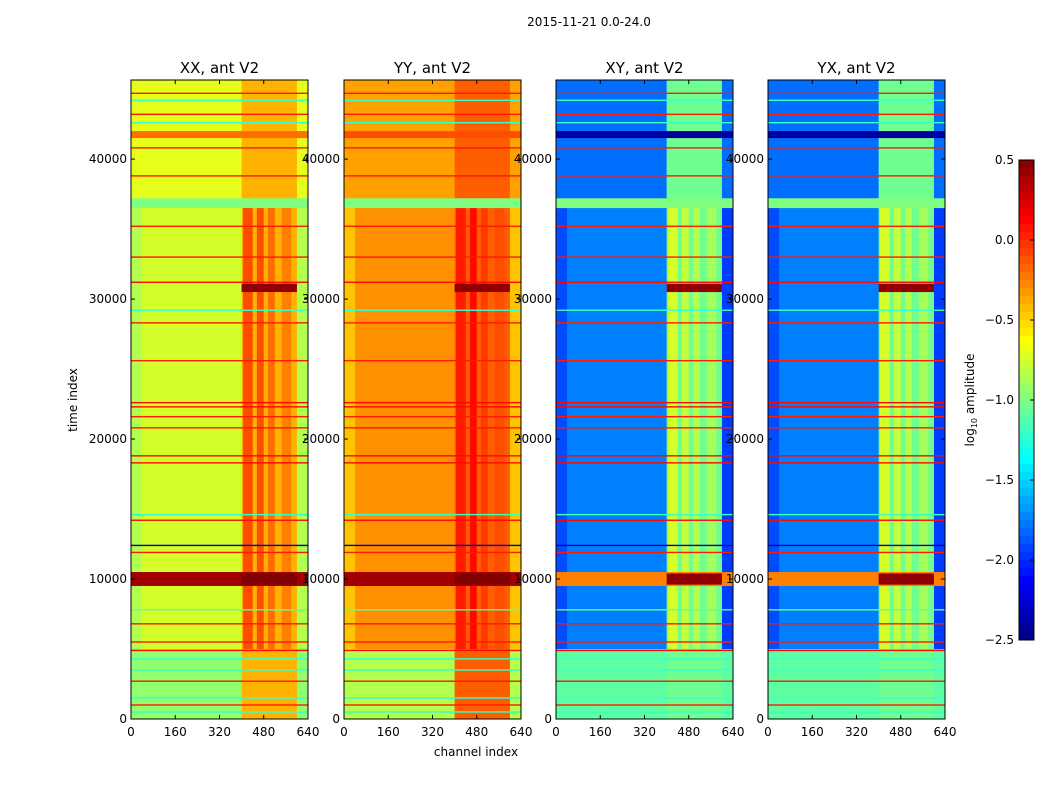 Image resolution: width=1050 pixels, height=800 pixels. I want to click on colorbar-tick-label: −1.5, so click(999, 480).